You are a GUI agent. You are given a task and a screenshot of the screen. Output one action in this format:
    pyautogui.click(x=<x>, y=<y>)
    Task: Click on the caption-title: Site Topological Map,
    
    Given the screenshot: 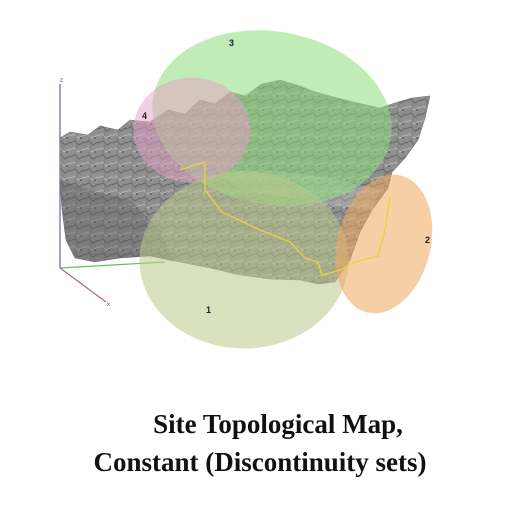 What is the action you would take?
    pyautogui.click(x=278, y=424)
    